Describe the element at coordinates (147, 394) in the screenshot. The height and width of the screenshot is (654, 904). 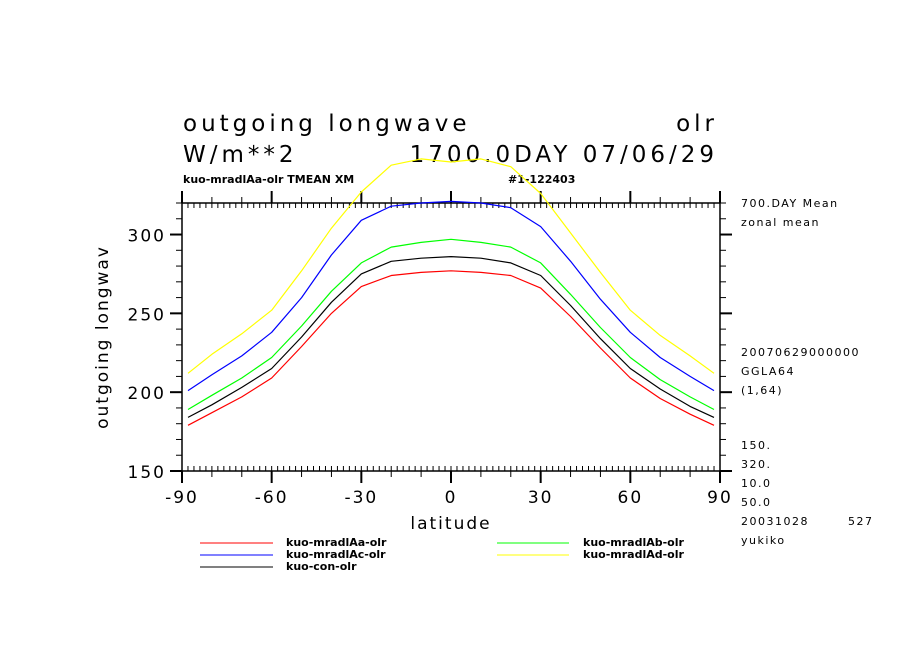
I see `y-tick-label: 200` at that location.